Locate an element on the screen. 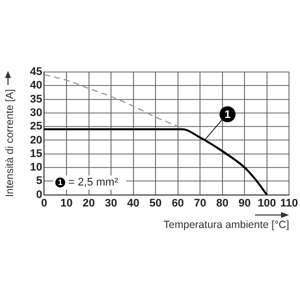 The image size is (300, 300). y-tick-label: 30 is located at coordinates (36, 112).